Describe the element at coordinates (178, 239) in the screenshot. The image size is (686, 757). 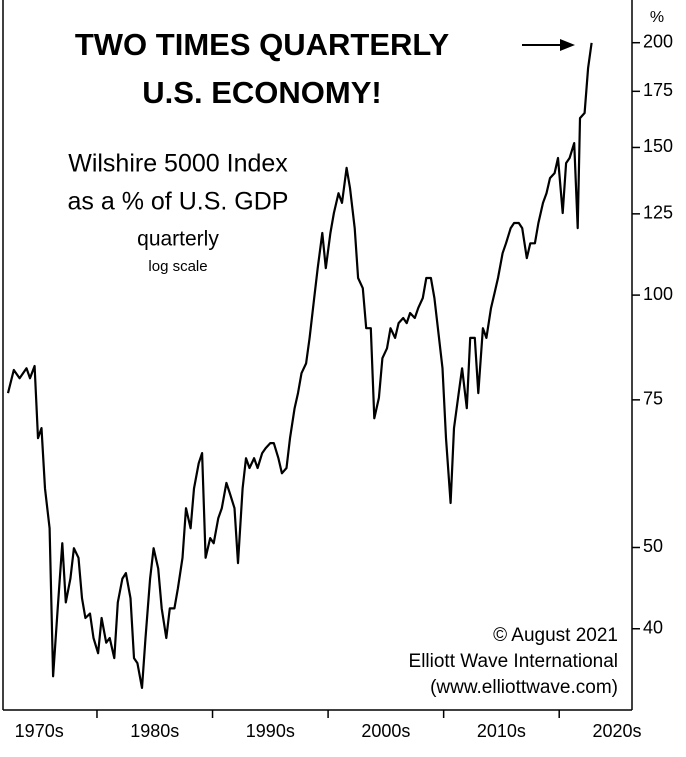
I see `subtitle: quarterly` at that location.